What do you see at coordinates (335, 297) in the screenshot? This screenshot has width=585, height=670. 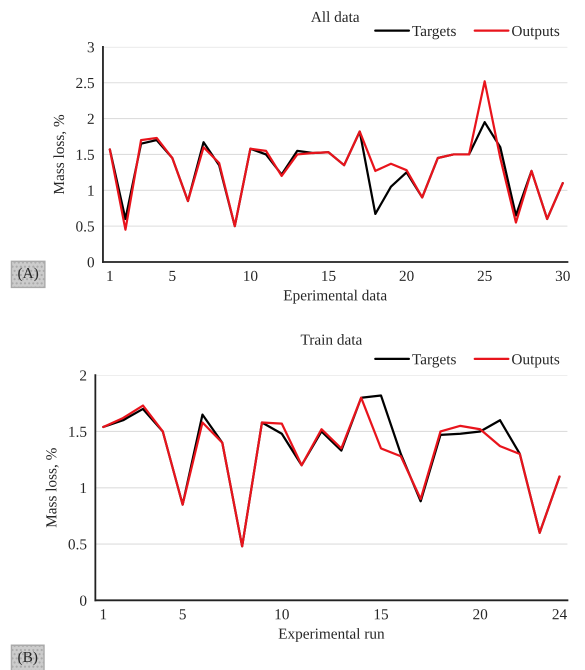 I see `x-axis-title: Eperimental data` at bounding box center [335, 297].